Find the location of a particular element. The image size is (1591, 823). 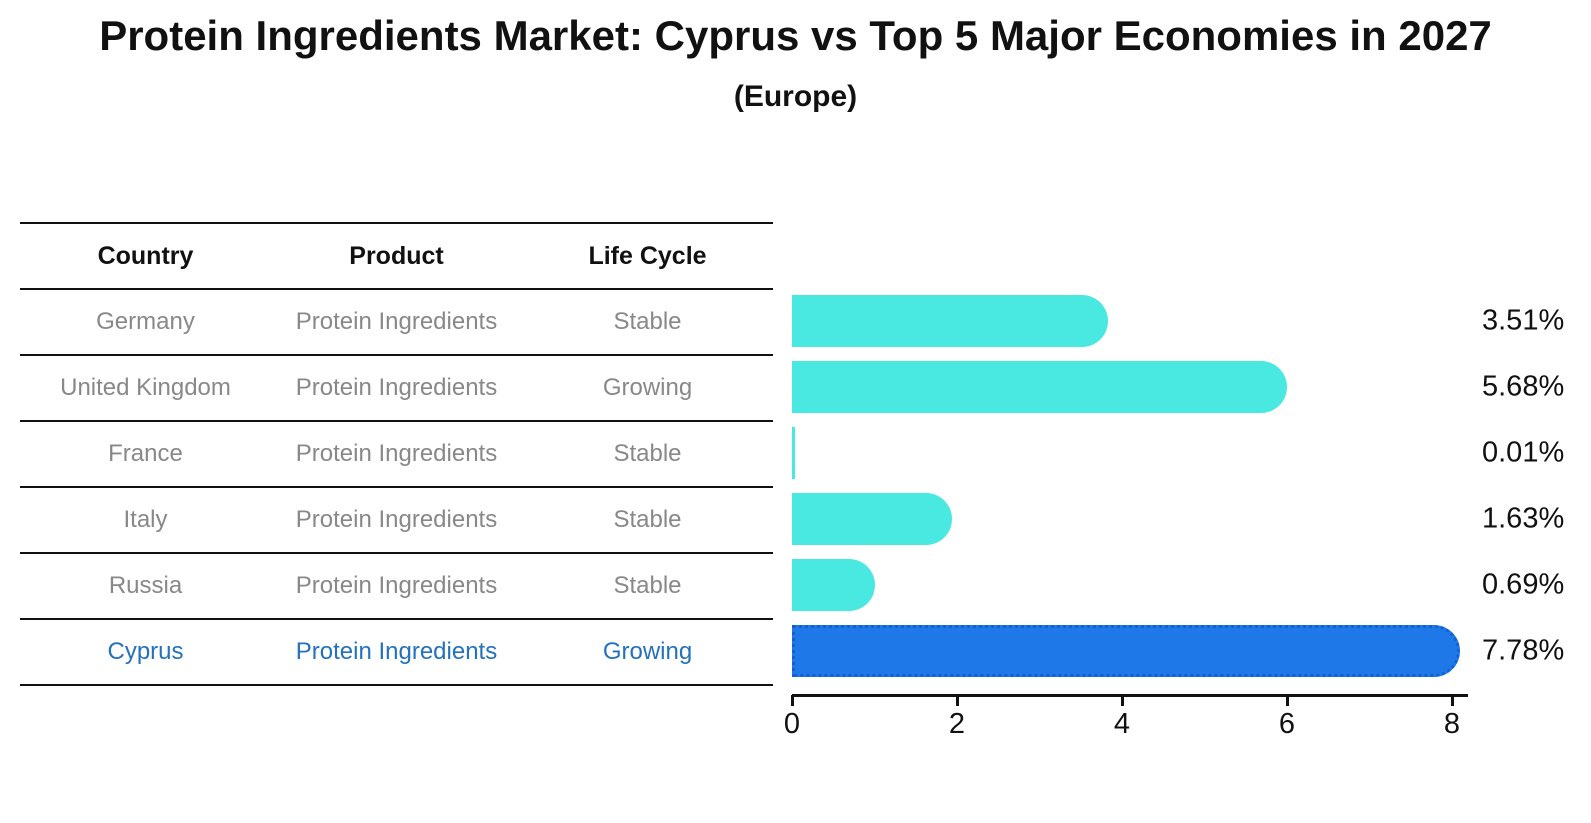

cell-country: United Kingdom is located at coordinates (145, 387).